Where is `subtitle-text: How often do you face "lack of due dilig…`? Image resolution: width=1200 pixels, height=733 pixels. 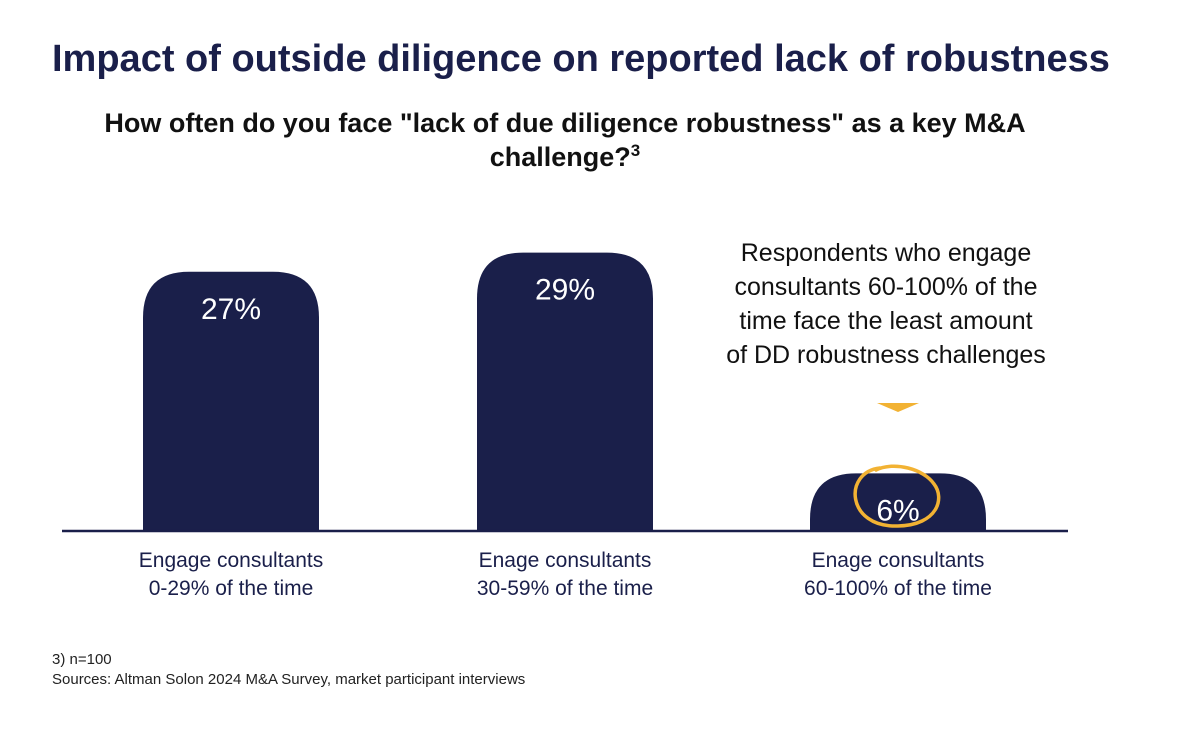
subtitle-text: How often do you face "lack of due dilig… is located at coordinates (565, 140).